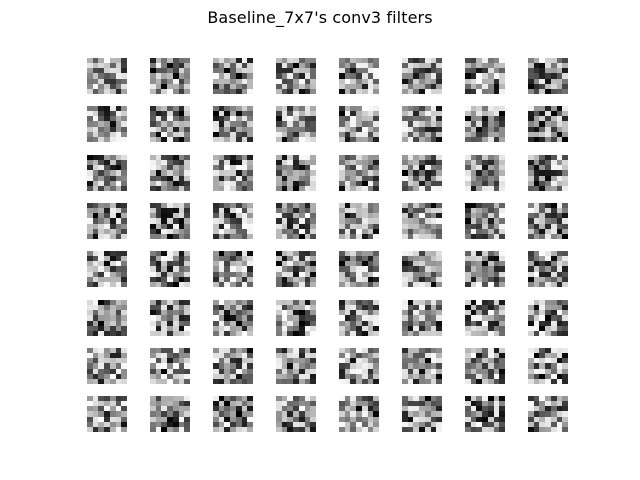  Describe the element at coordinates (320, 17) in the screenshot. I see `figure-title: Baseline_7x7's conv3 filters` at that location.